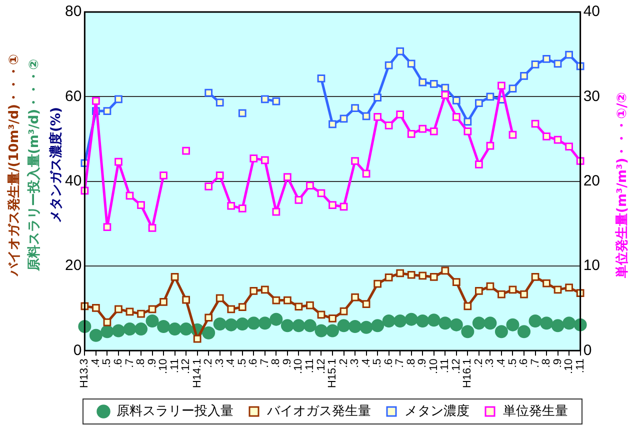 The height and width of the screenshot is (428, 637). Describe the element at coordinates (34, 165) in the screenshot. I see `text: 原料スラリー投入量(m³/d)・・・②` at that location.